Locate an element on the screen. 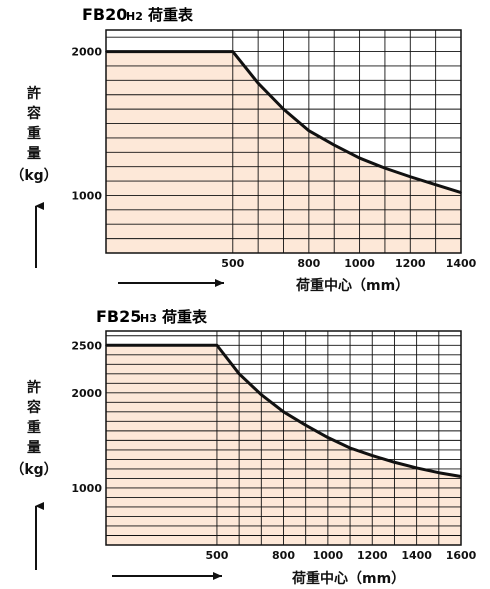 The image size is (490, 589). chart-1-x-tick: 1000 is located at coordinates (359, 263).